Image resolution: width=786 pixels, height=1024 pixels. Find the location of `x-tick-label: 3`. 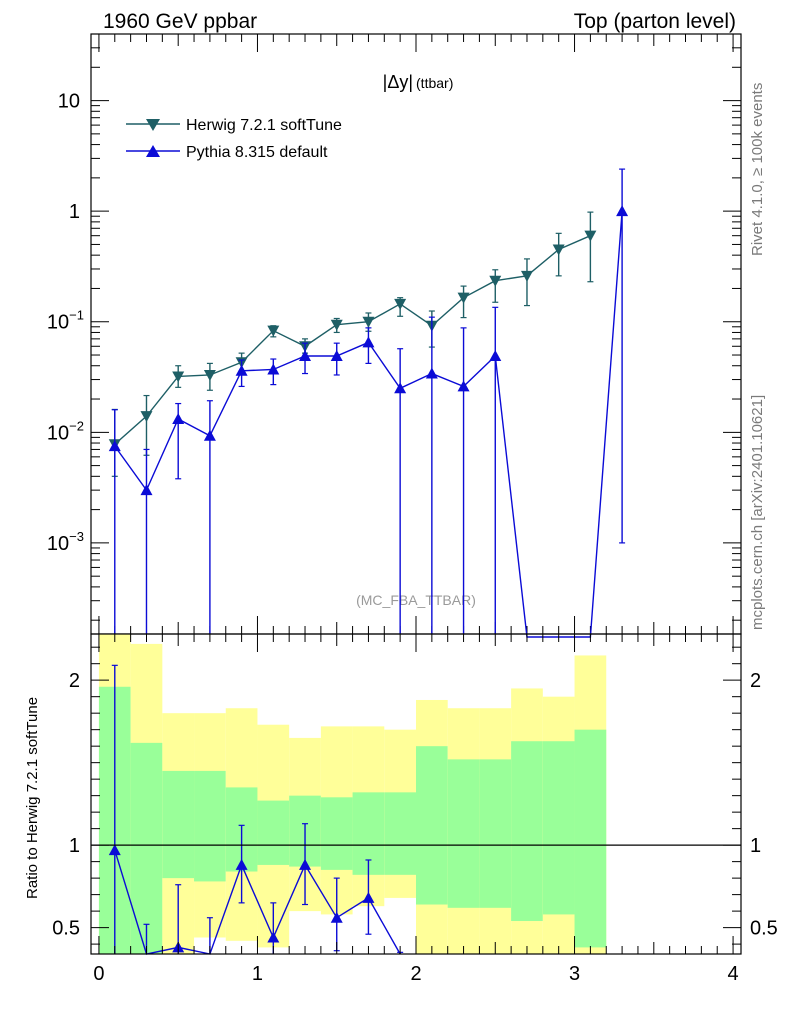

x-tick-label: 3 is located at coordinates (574, 974).